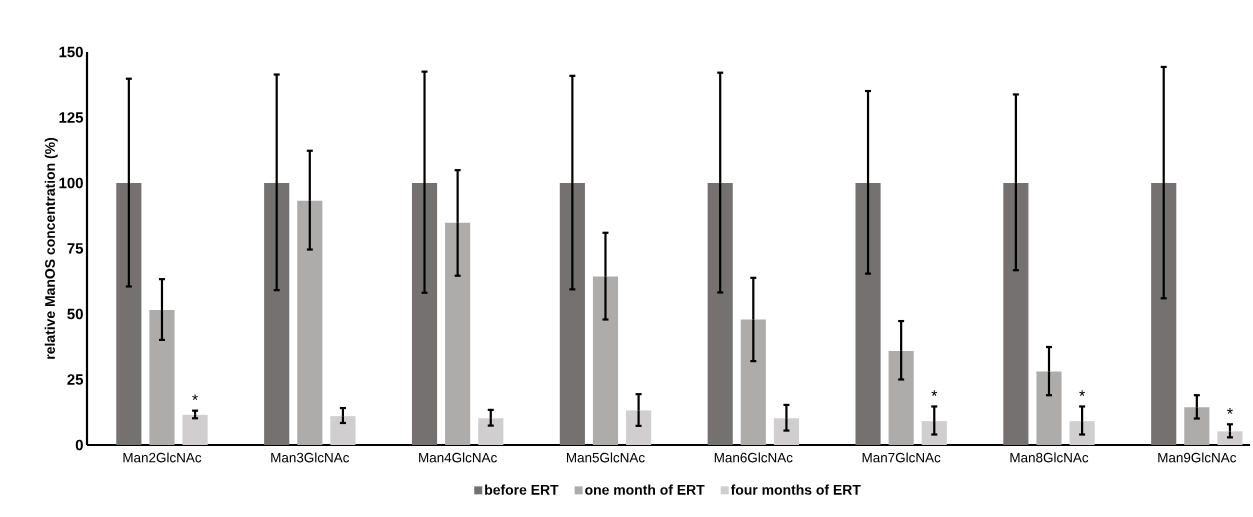 The height and width of the screenshot is (517, 1253). Describe the element at coordinates (458, 457) in the screenshot. I see `x-tick-label: Man4GlcNAc` at that location.